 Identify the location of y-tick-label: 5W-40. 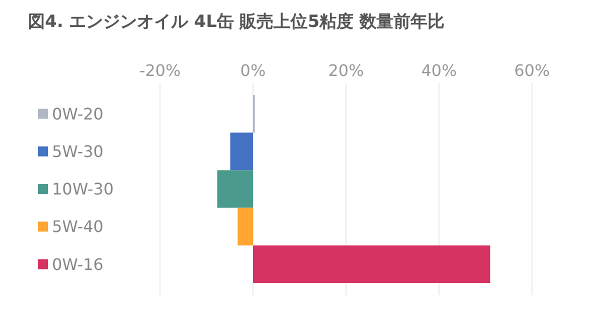
(78, 226).